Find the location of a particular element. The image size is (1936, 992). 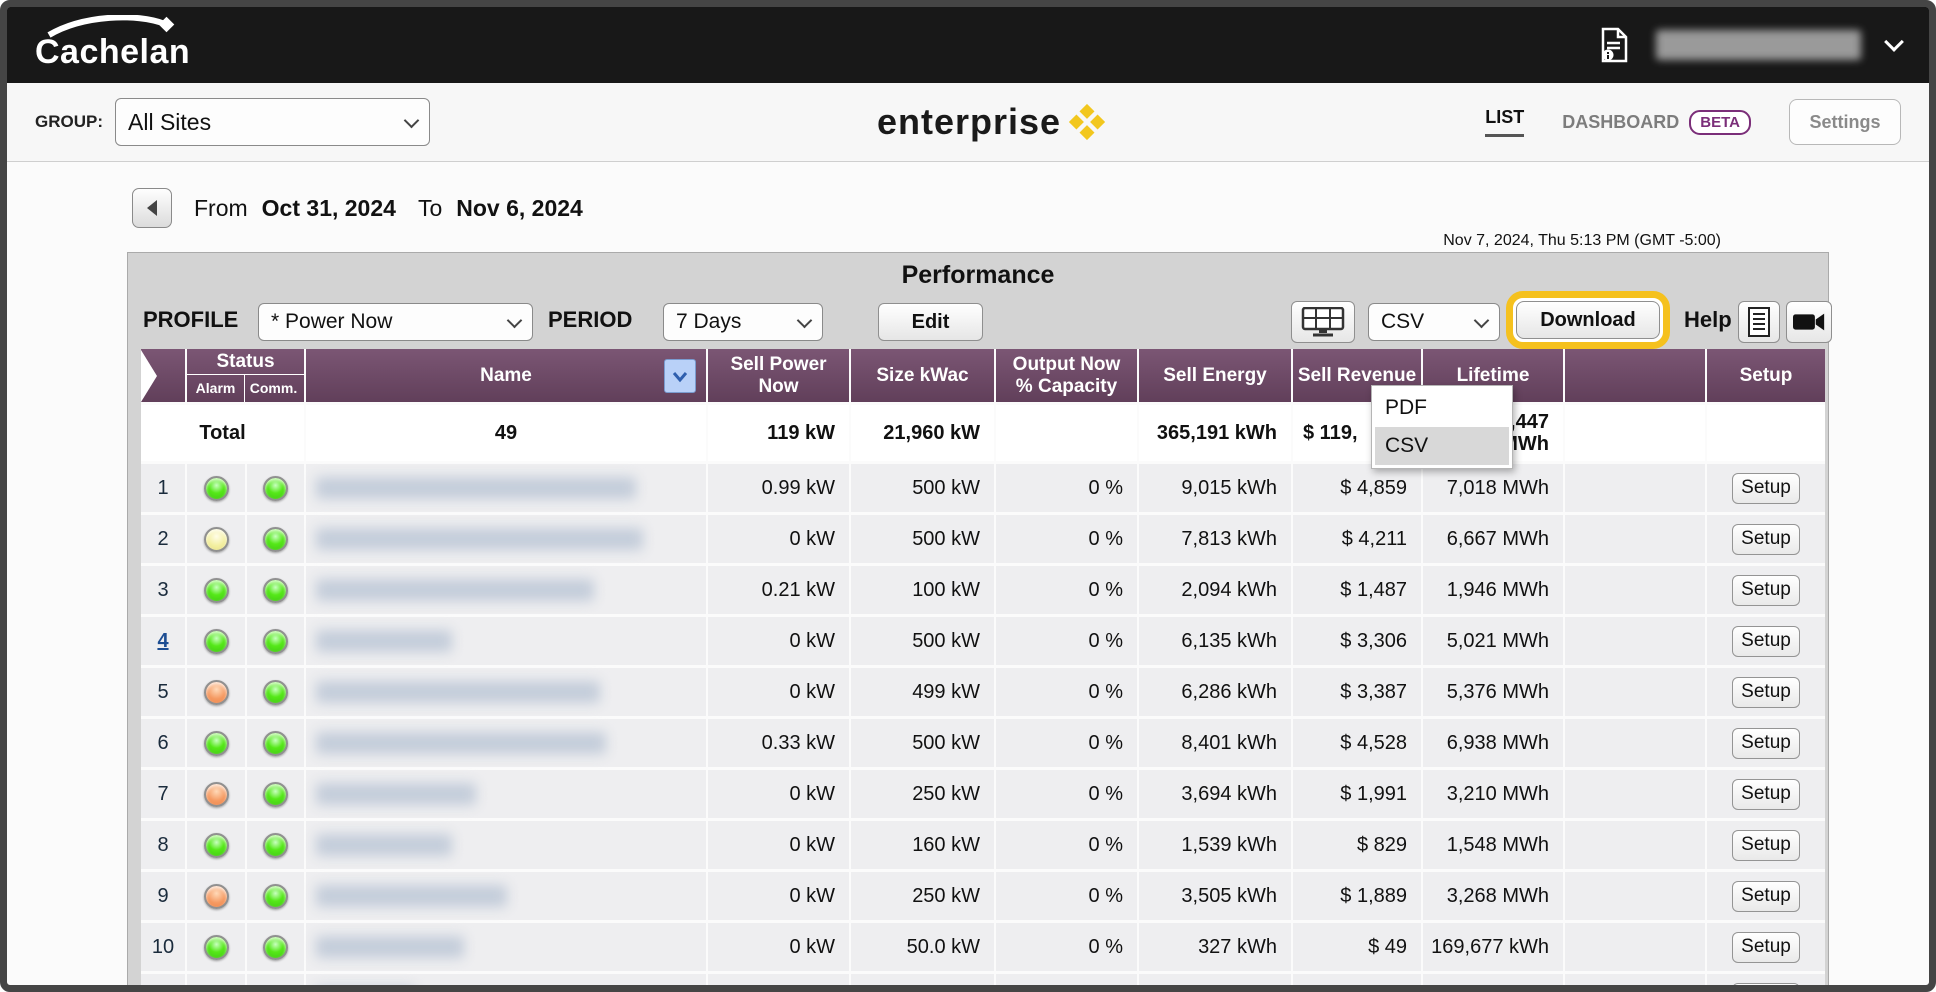

group-select: All Sites is located at coordinates (272, 122).